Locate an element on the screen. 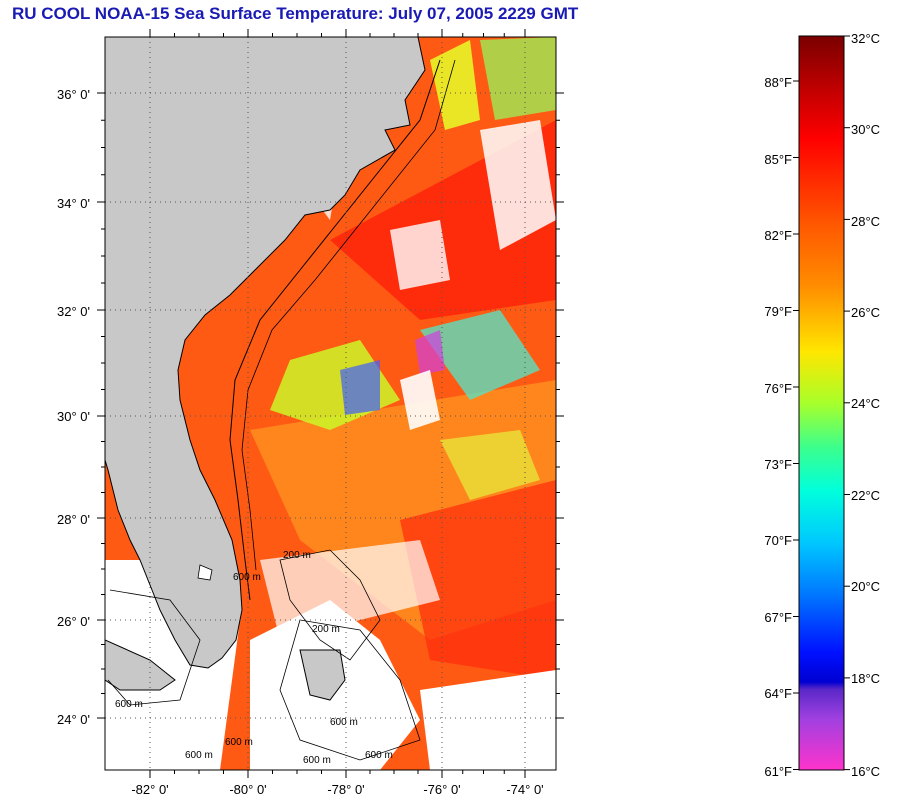 This screenshot has width=897, height=801. lat-tick-label: 36° 0' is located at coordinates (73, 94).